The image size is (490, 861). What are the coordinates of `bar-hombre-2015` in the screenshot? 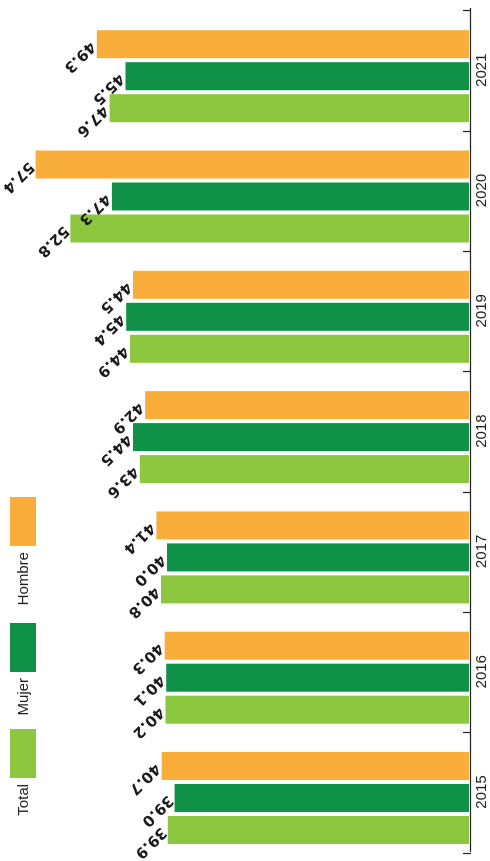 It's located at (315, 766).